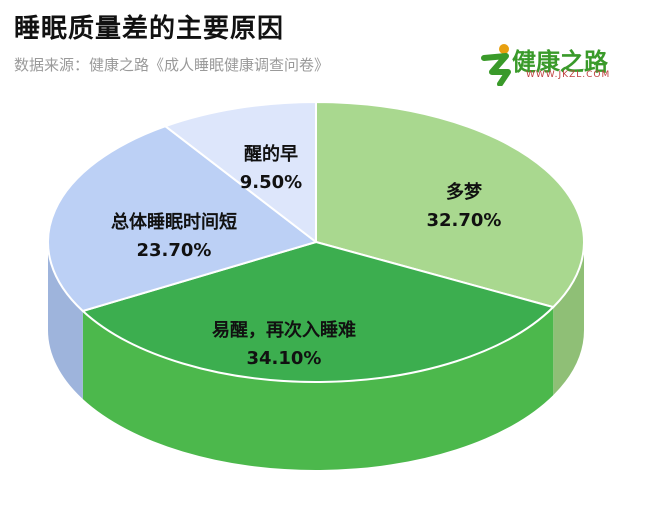 This screenshot has height=519, width=652. I want to click on brand-logo: 健康之路 WWW.JKZL.COM, so click(558, 63).